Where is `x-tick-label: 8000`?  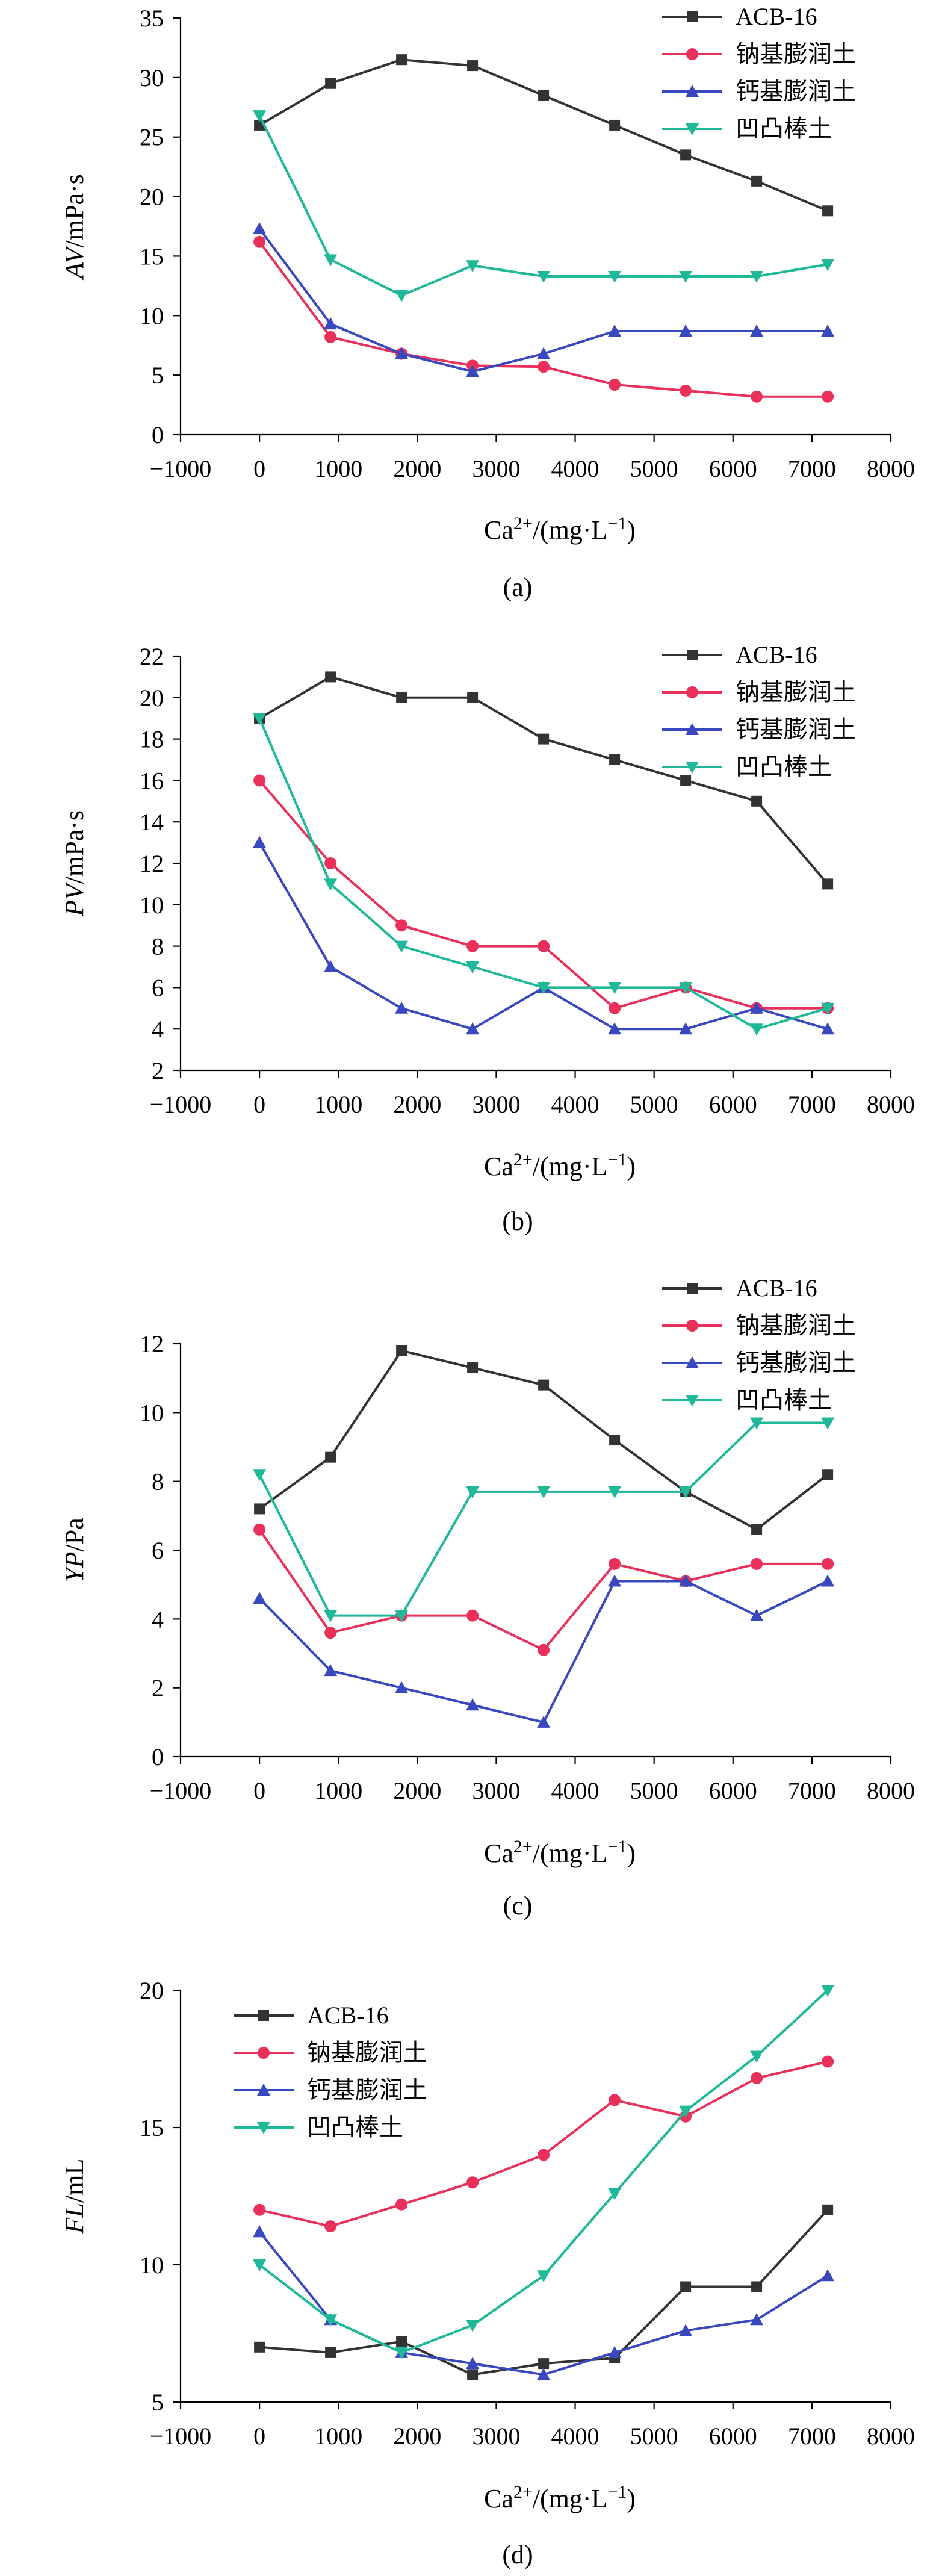
x-tick-label: 8000 is located at coordinates (891, 1790).